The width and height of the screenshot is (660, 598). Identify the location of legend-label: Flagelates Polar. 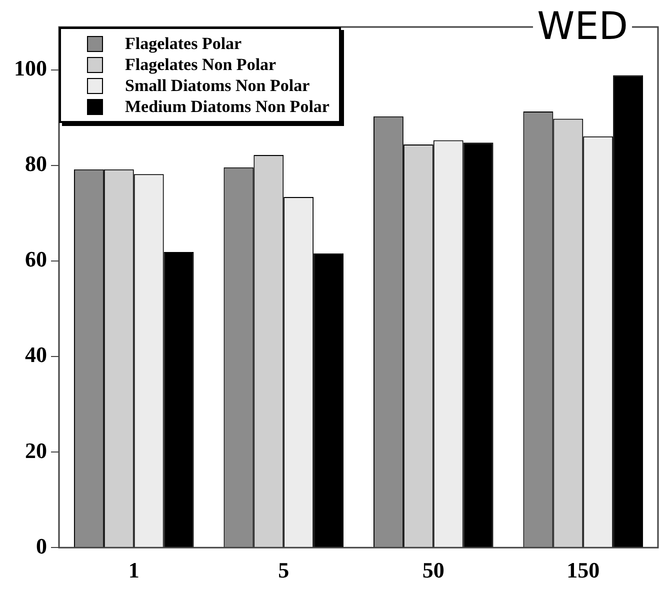
(183, 43).